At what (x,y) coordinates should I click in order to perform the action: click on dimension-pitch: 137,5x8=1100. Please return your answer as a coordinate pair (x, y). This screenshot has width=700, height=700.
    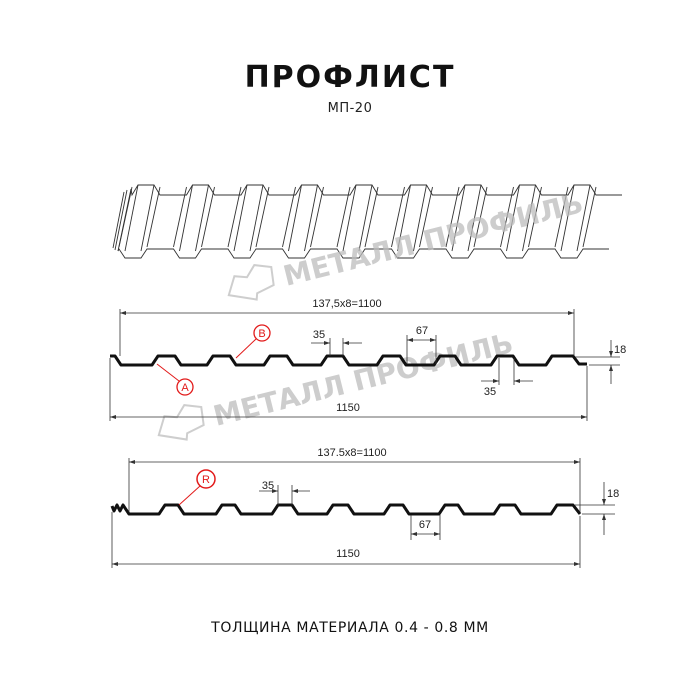
    Looking at the image, I should click on (347, 327).